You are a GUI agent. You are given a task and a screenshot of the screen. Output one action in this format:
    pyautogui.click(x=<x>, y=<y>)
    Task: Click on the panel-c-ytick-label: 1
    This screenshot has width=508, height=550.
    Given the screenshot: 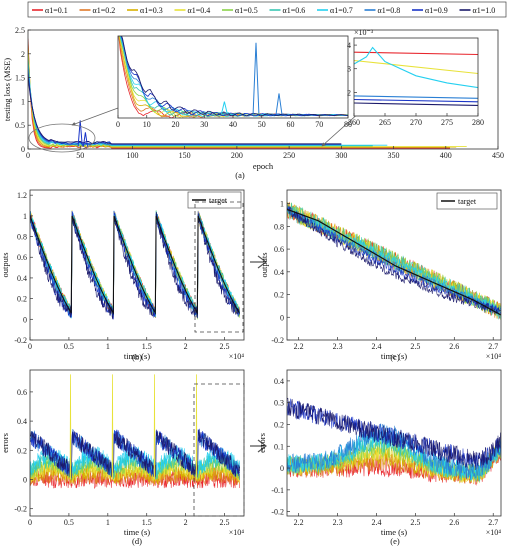 What is the action you would take?
    pyautogui.click(x=282, y=204)
    